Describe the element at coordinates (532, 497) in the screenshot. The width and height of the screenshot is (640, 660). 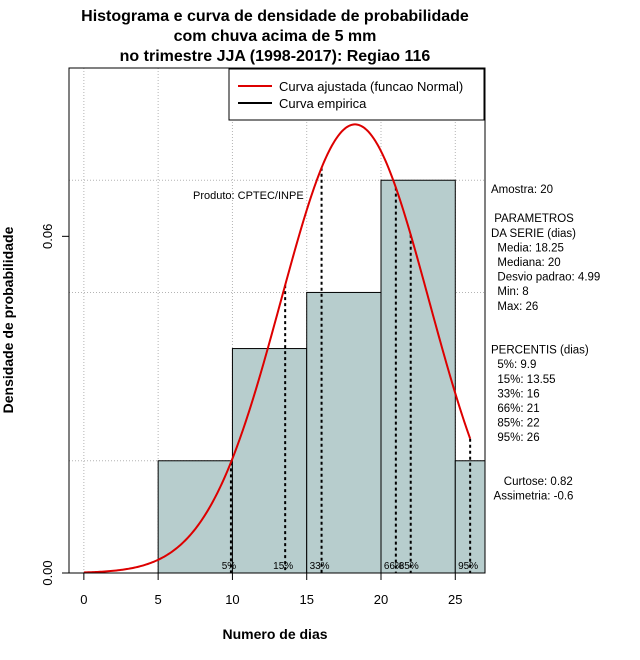
I see `stats-line: Assimetria: -0.6` at that location.